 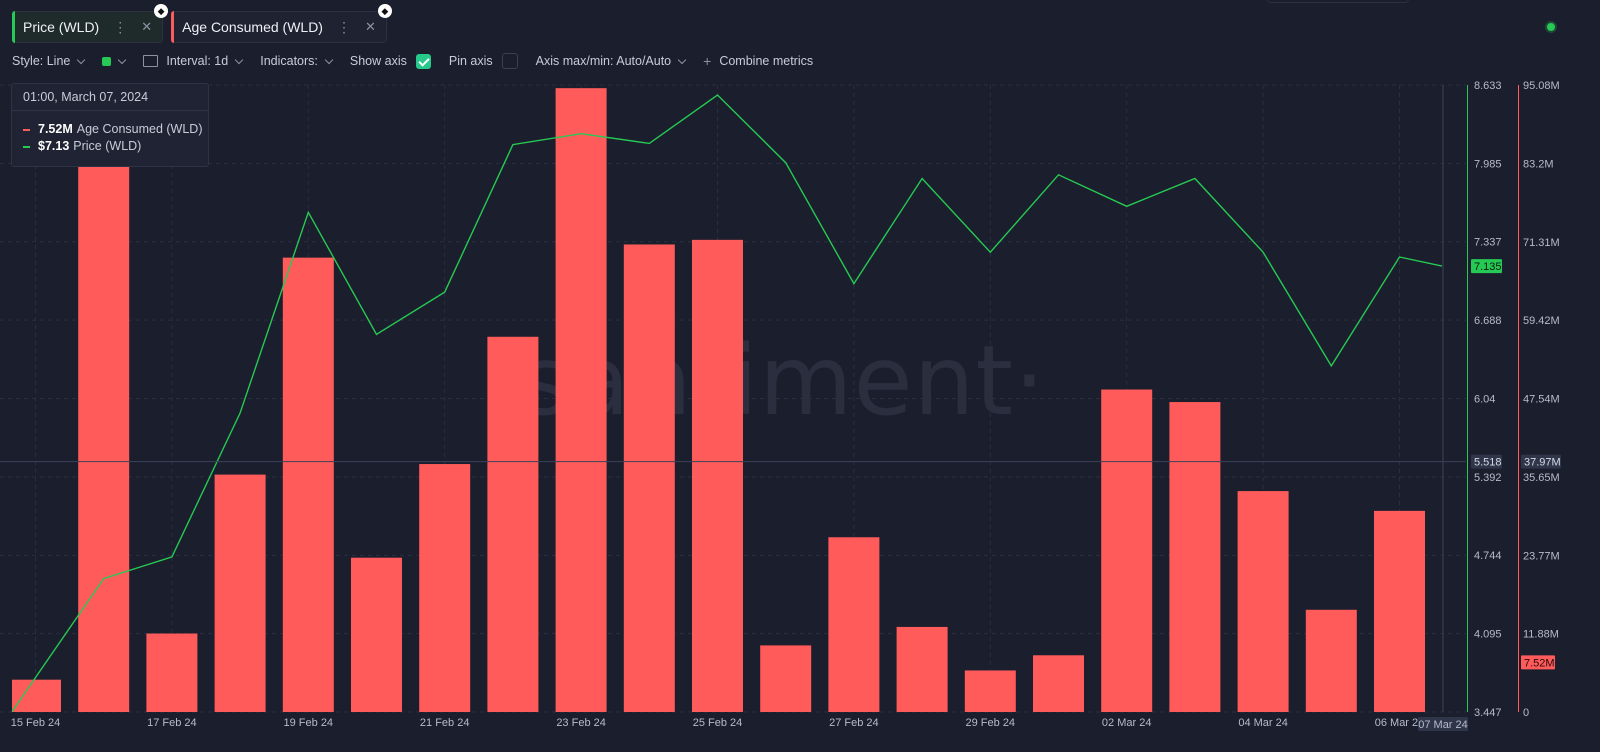 What do you see at coordinates (147, 26) in the screenshot?
I see `tab-price-close-icon: ✕` at bounding box center [147, 26].